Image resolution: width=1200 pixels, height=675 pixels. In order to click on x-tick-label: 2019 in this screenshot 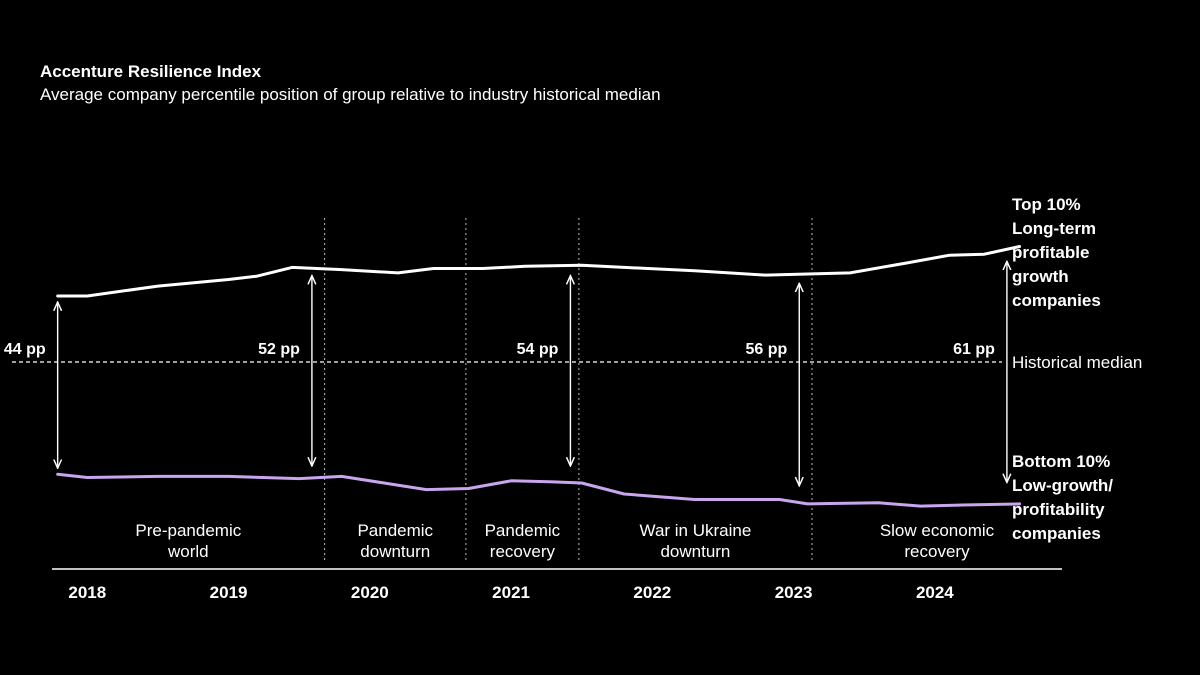, I will do `click(229, 592)`.